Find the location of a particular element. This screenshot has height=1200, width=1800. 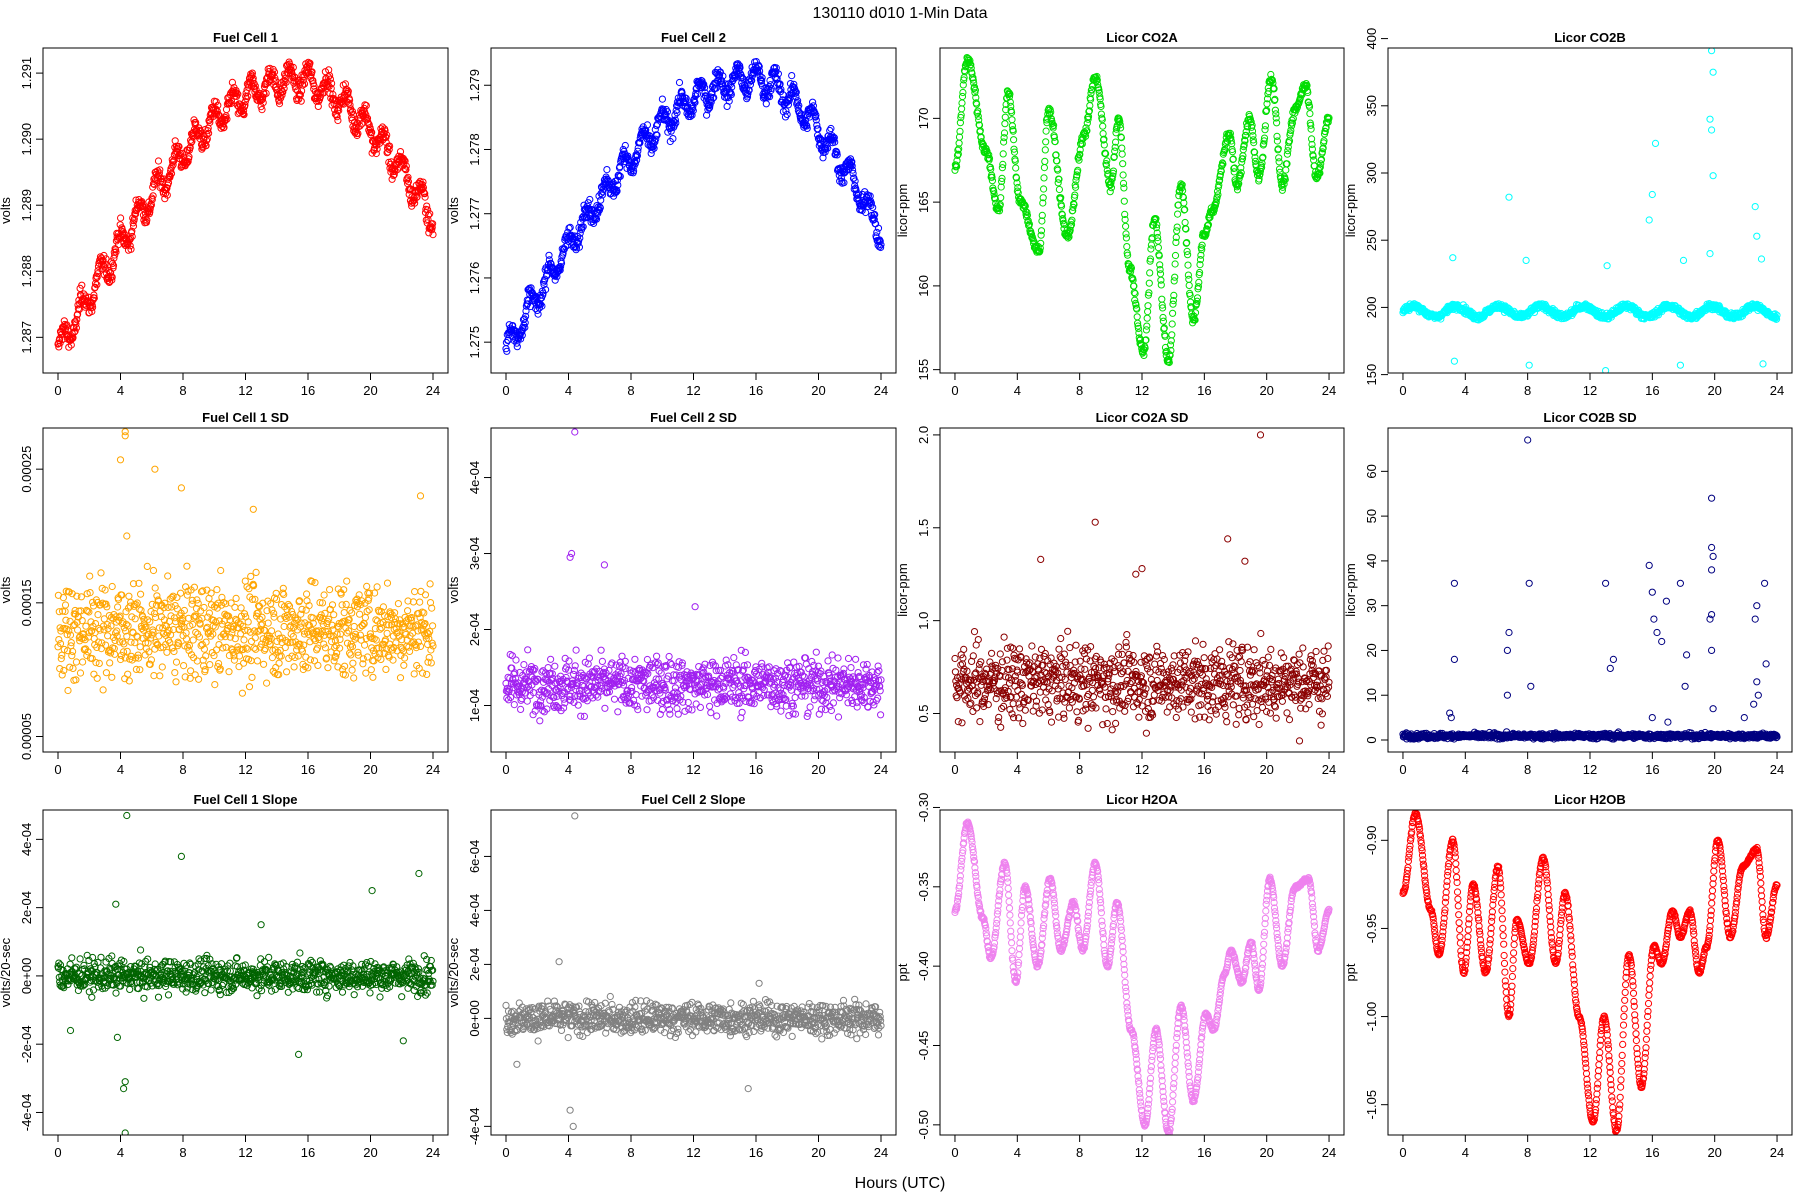

y-tick-label: 1.278 is located at coordinates (474, 149).